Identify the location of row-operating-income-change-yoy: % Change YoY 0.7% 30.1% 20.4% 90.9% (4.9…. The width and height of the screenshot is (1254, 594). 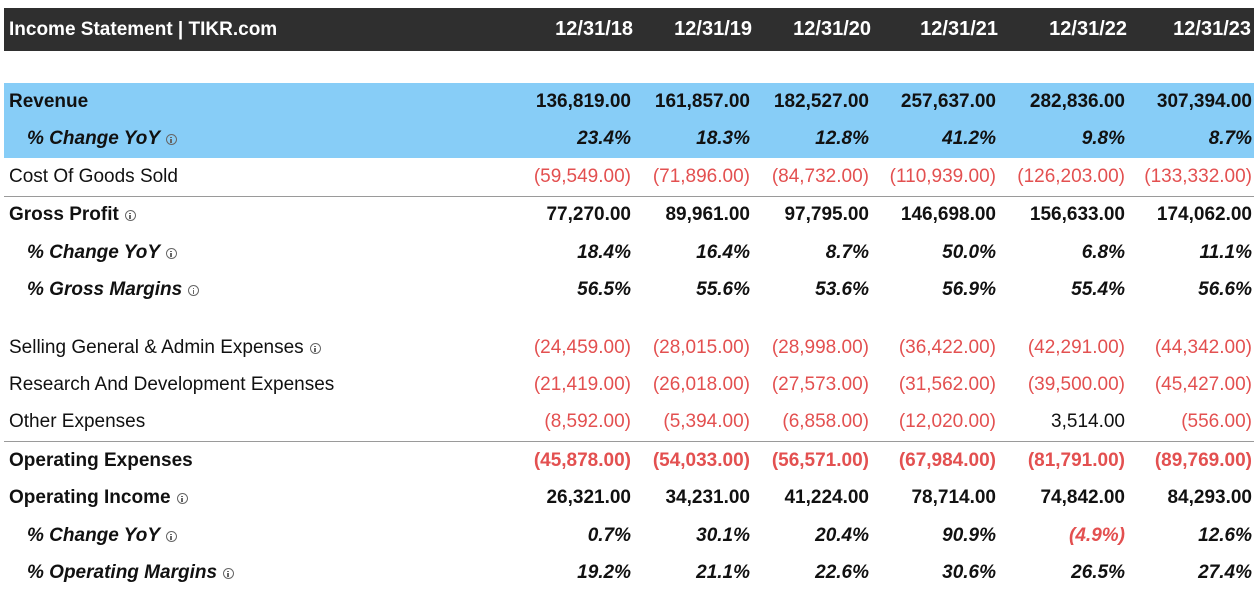
(629, 536).